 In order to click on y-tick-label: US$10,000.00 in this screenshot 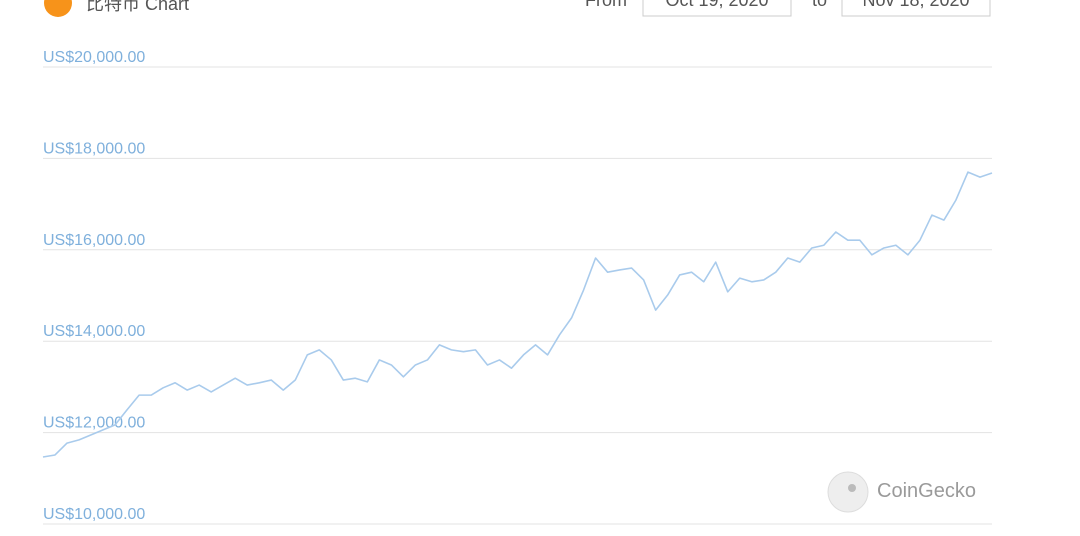, I will do `click(94, 514)`.